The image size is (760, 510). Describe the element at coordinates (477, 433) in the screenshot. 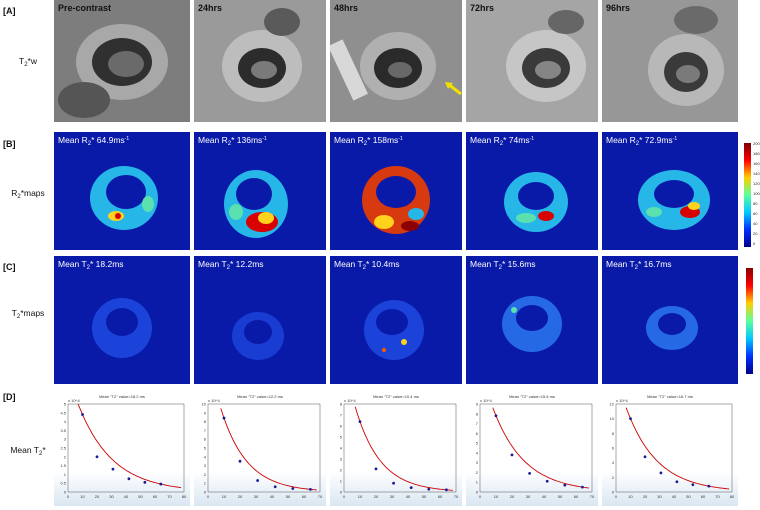

I see `y-tick-label: 6` at that location.